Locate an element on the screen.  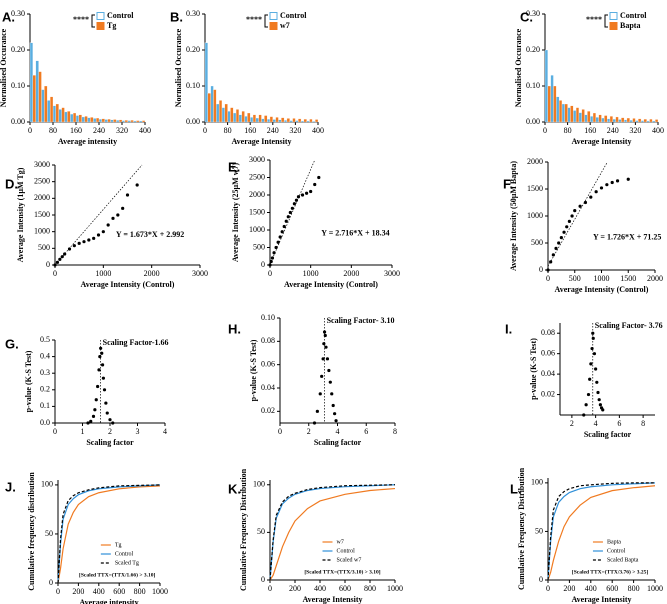
y-tick-label: 0.20 is located at coordinates (193, 49).